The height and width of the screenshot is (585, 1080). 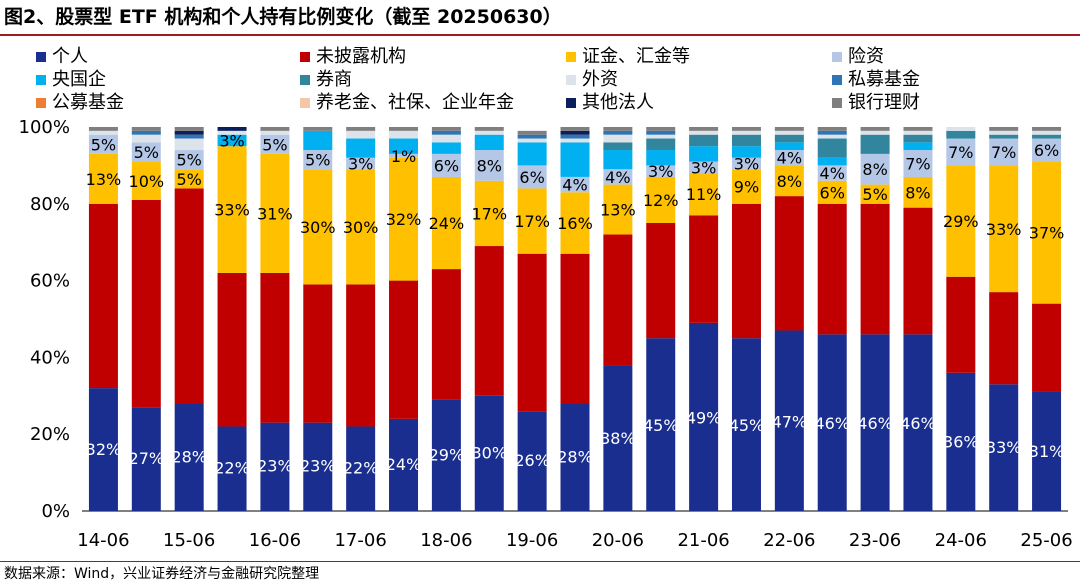 What do you see at coordinates (746, 187) in the screenshot?
I see `data-label: 9%` at bounding box center [746, 187].